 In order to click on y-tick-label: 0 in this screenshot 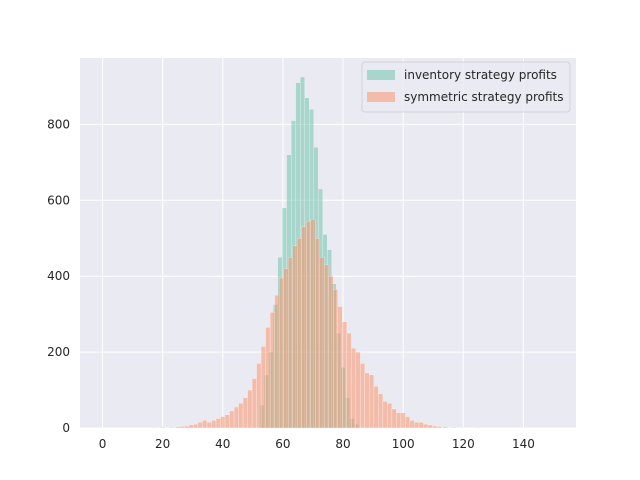, I will do `click(66, 428)`.